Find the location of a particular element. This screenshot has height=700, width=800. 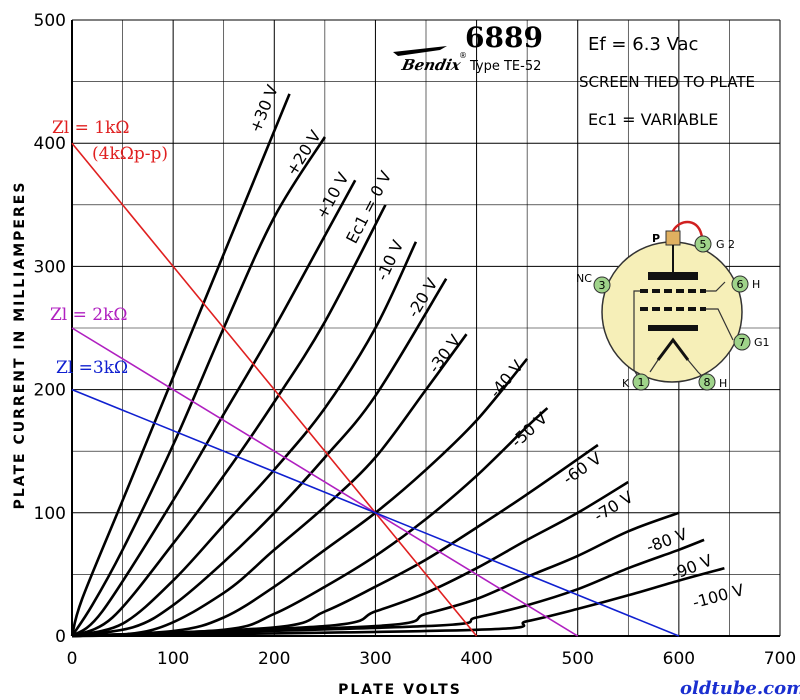

load-label-1k-pp: (4kΩp-p) is located at coordinates (130, 154).